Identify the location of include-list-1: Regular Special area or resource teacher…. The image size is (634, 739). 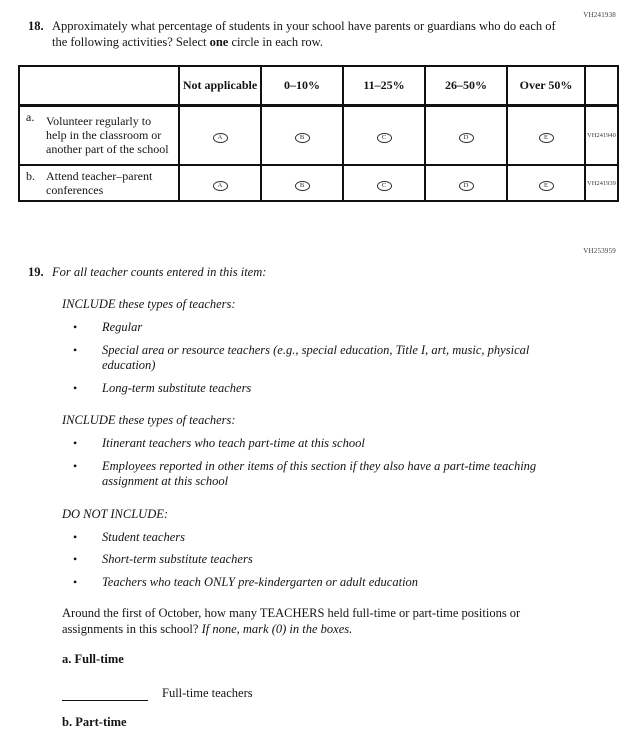
(337, 358).